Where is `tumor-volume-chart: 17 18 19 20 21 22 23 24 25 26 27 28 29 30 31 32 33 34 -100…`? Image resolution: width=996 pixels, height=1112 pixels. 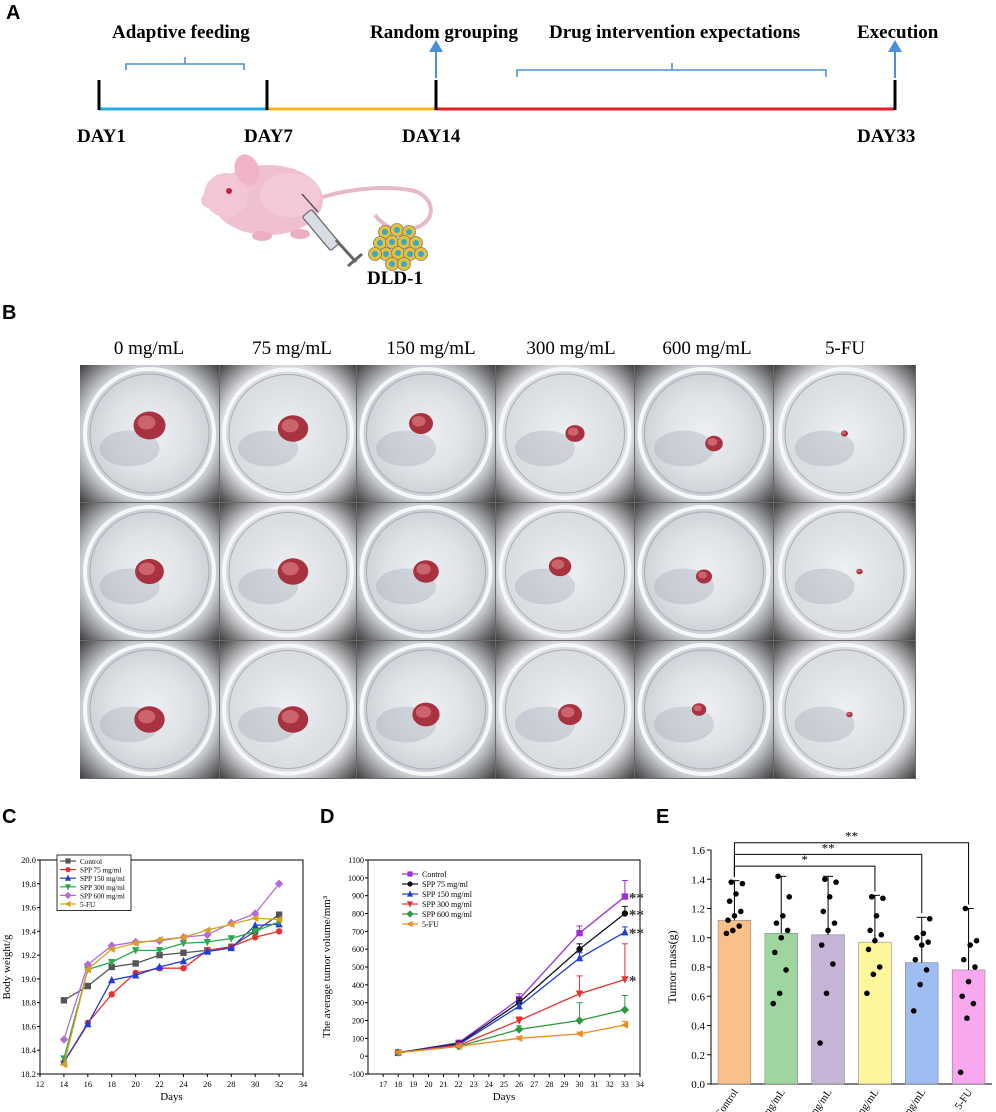
tumor-volume-chart: 17 18 19 20 21 22 23 24 25 26 27 28 29 30 31 32 33 34 -100… is located at coordinates (482, 979).